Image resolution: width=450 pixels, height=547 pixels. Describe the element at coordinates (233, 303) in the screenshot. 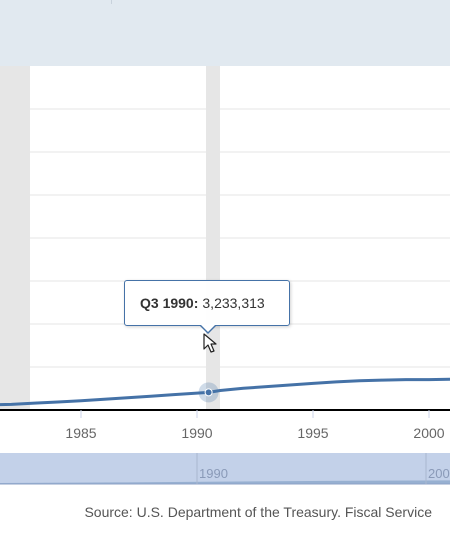

I see `tooltip-value: 3,233,313` at that location.